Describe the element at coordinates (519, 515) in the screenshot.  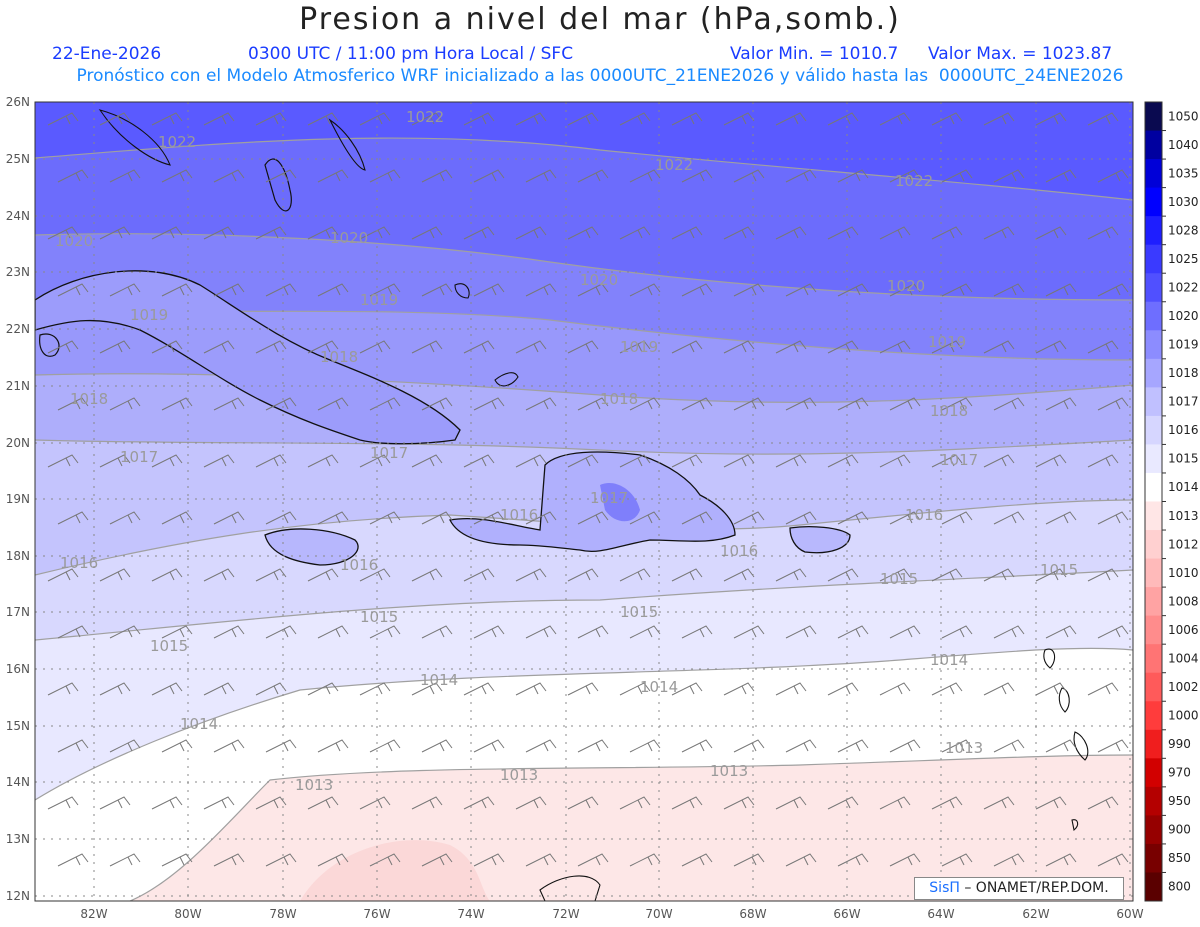
I see `isobar-label: 1016` at that location.